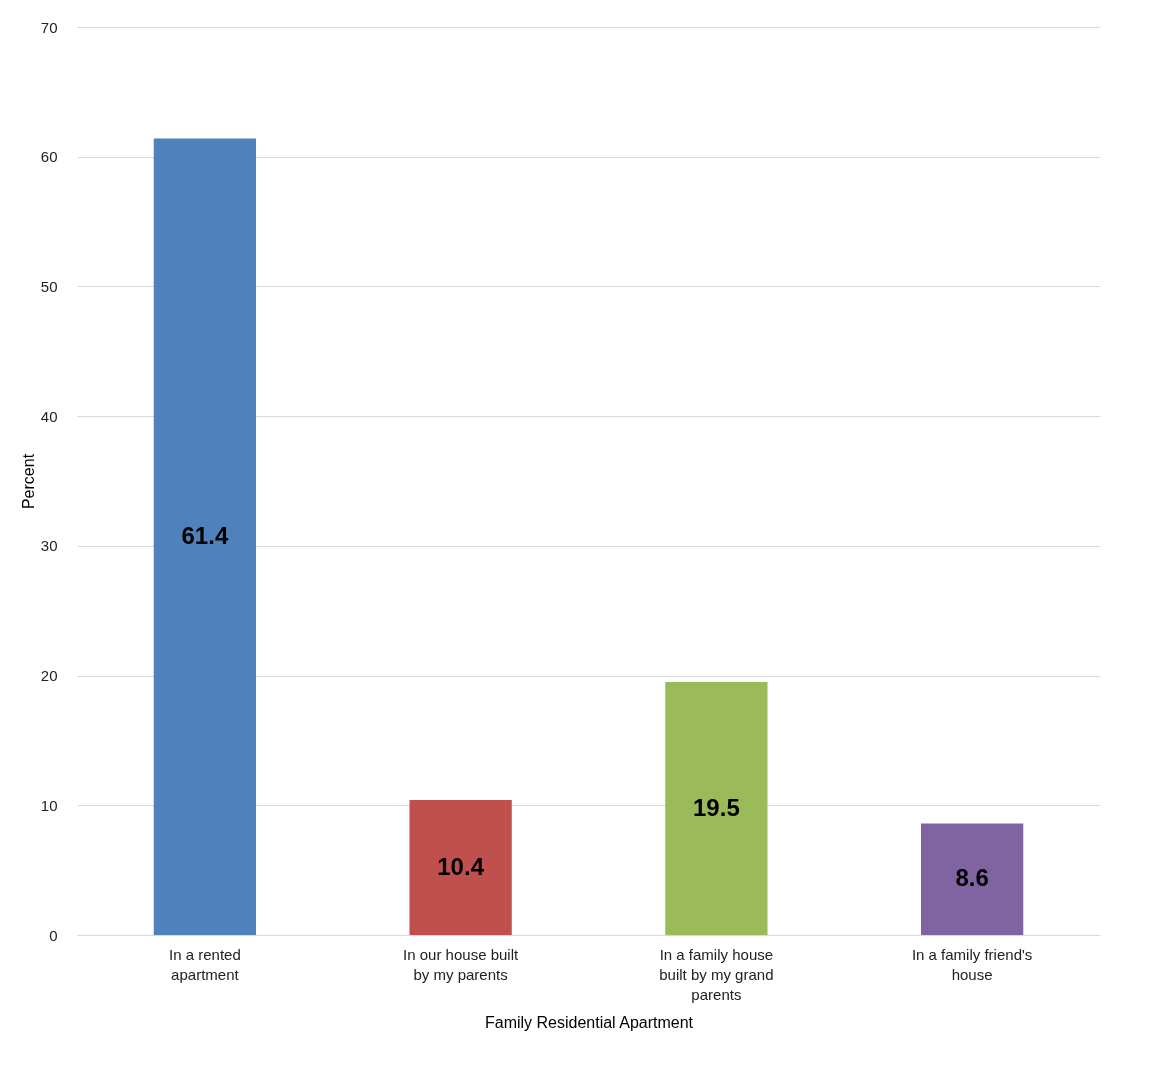 Image resolution: width=1166 pixels, height=1086 pixels. I want to click on y-tick-label: 70, so click(49, 27).